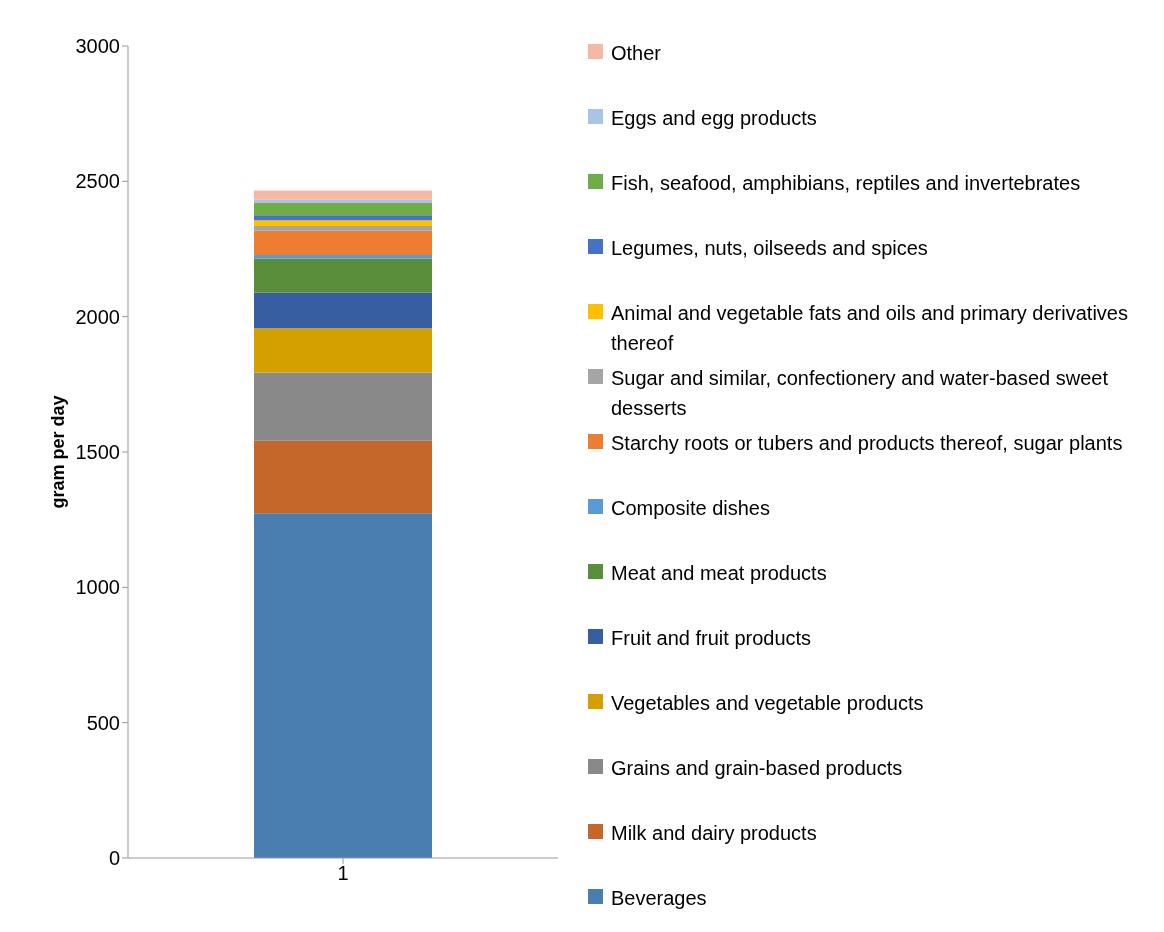 The height and width of the screenshot is (932, 1164). I want to click on y-tick-label: 3000, so click(97, 46).